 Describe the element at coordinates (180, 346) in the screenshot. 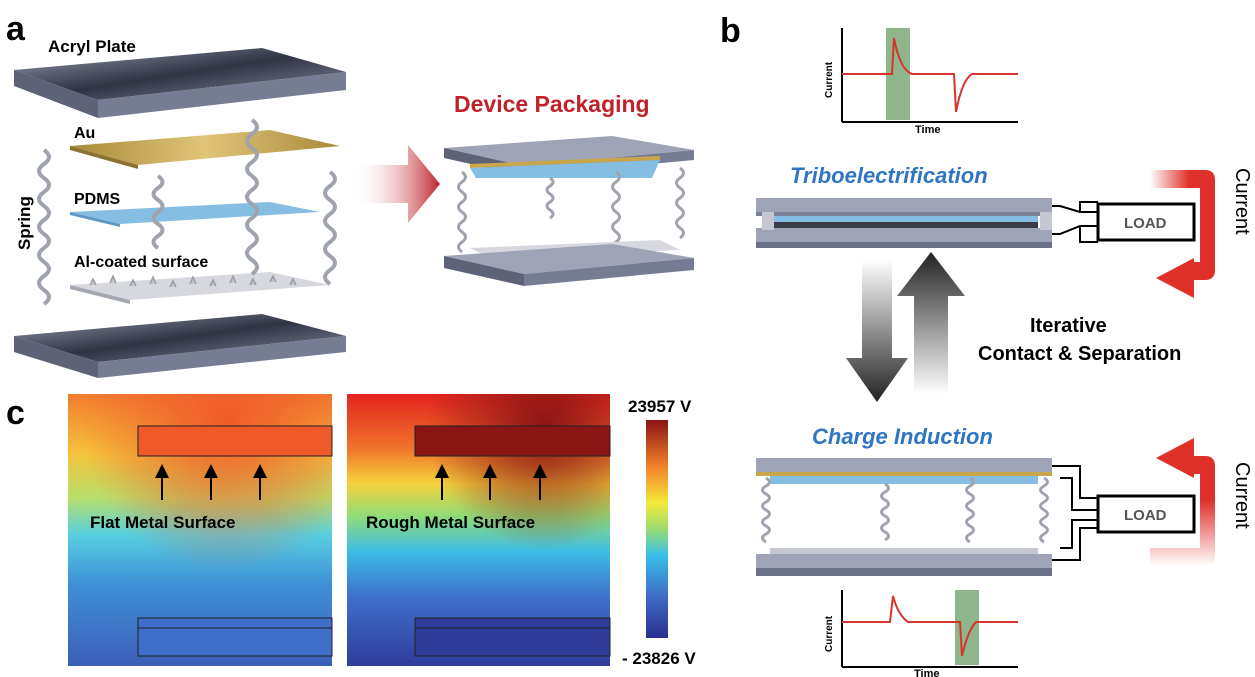

I see `bottom-plate` at that location.